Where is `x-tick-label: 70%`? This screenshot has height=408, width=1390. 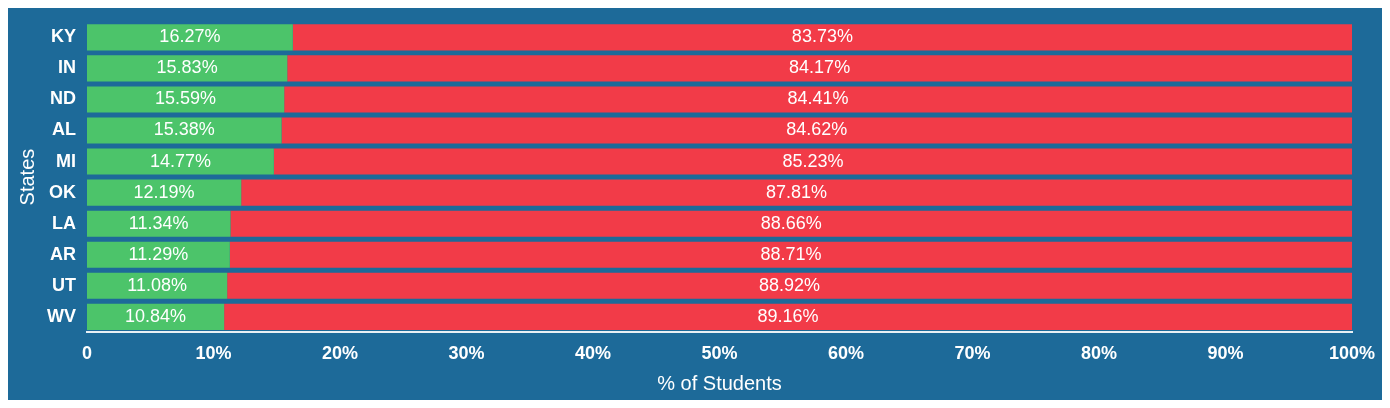 x-tick-label: 70% is located at coordinates (972, 353).